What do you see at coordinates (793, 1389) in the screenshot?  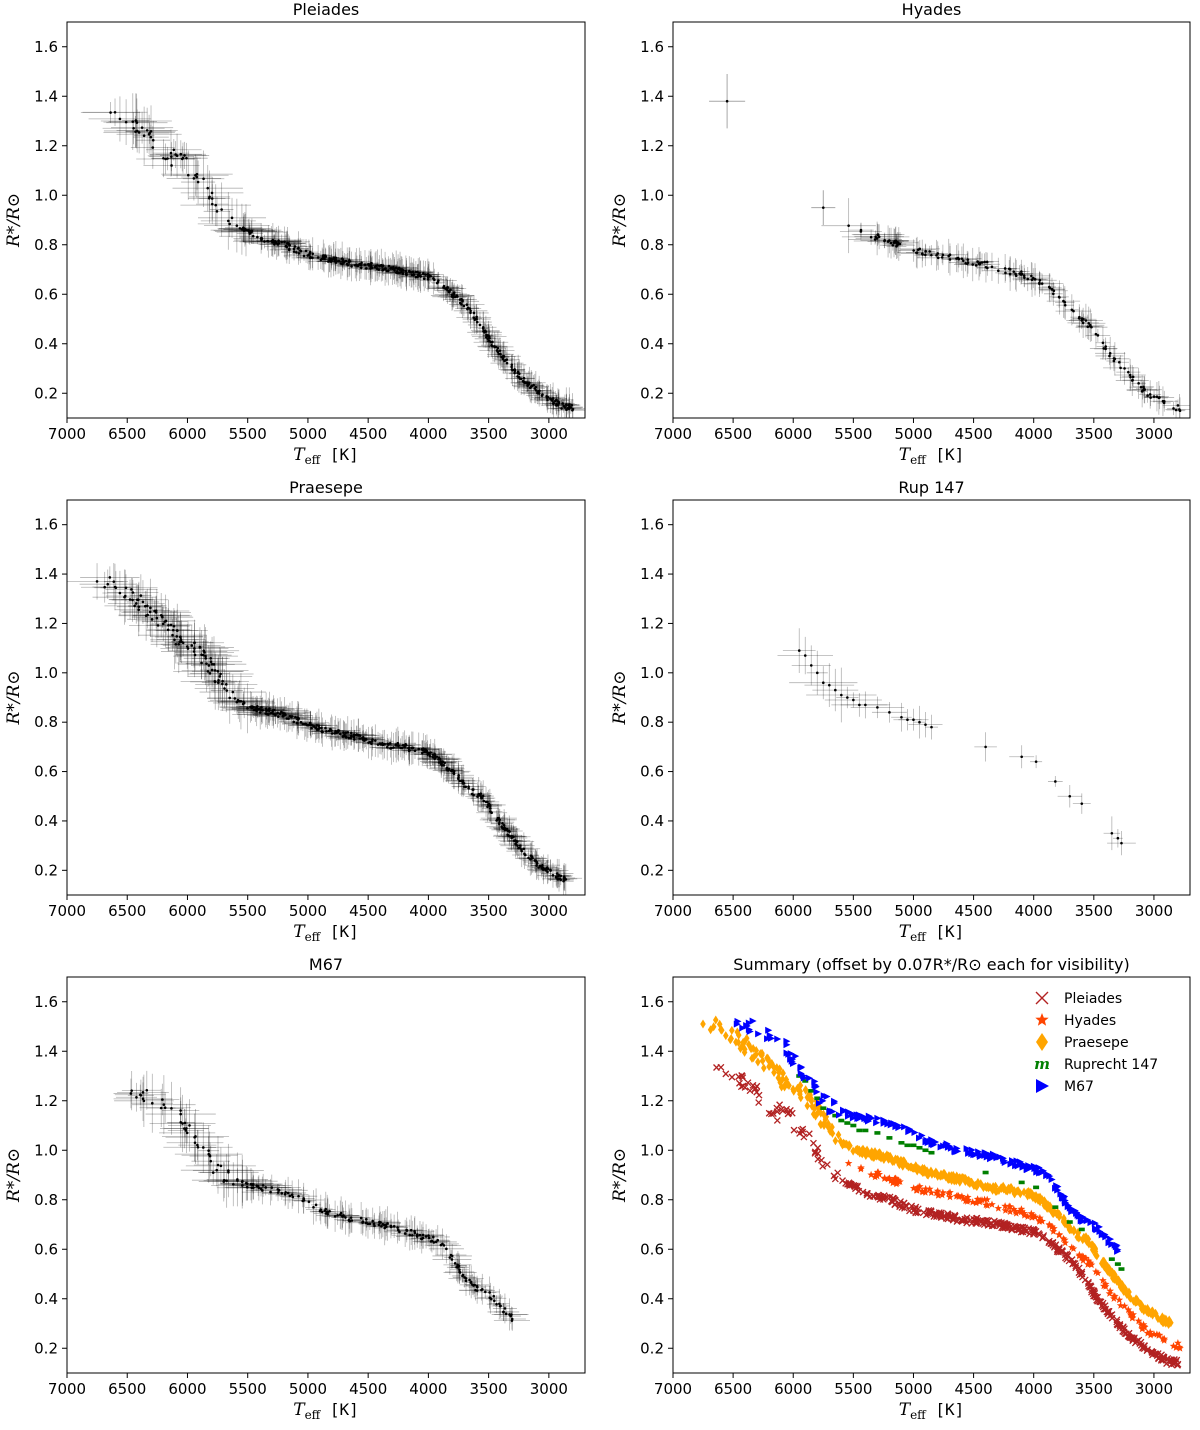 I see `x-tick-label: 6000` at bounding box center [793, 1389].